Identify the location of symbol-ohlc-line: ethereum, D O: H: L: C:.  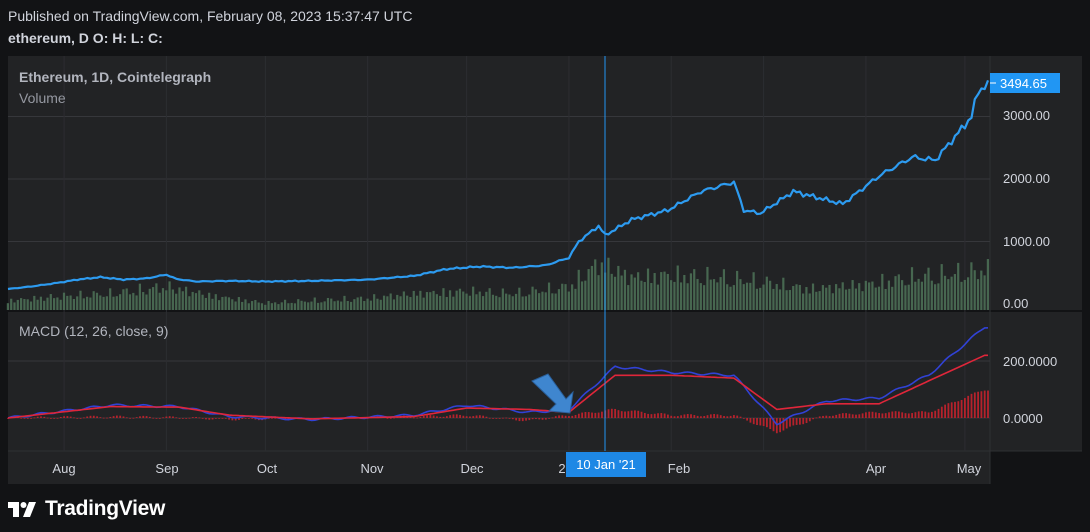
(85, 38).